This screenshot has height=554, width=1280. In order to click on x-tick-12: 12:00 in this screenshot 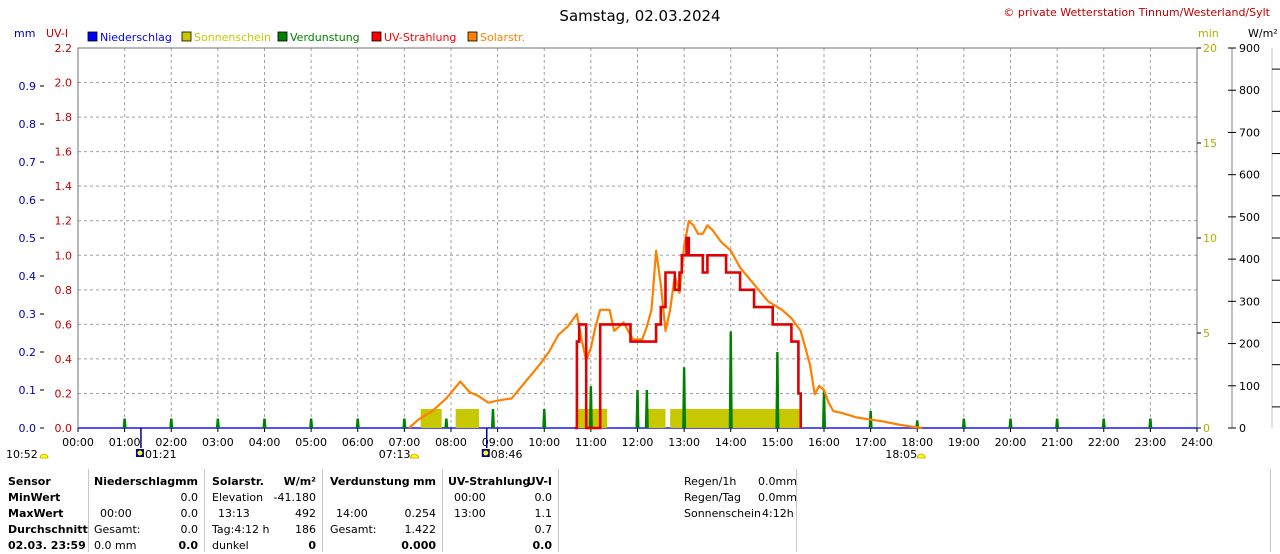, I will do `click(638, 442)`.